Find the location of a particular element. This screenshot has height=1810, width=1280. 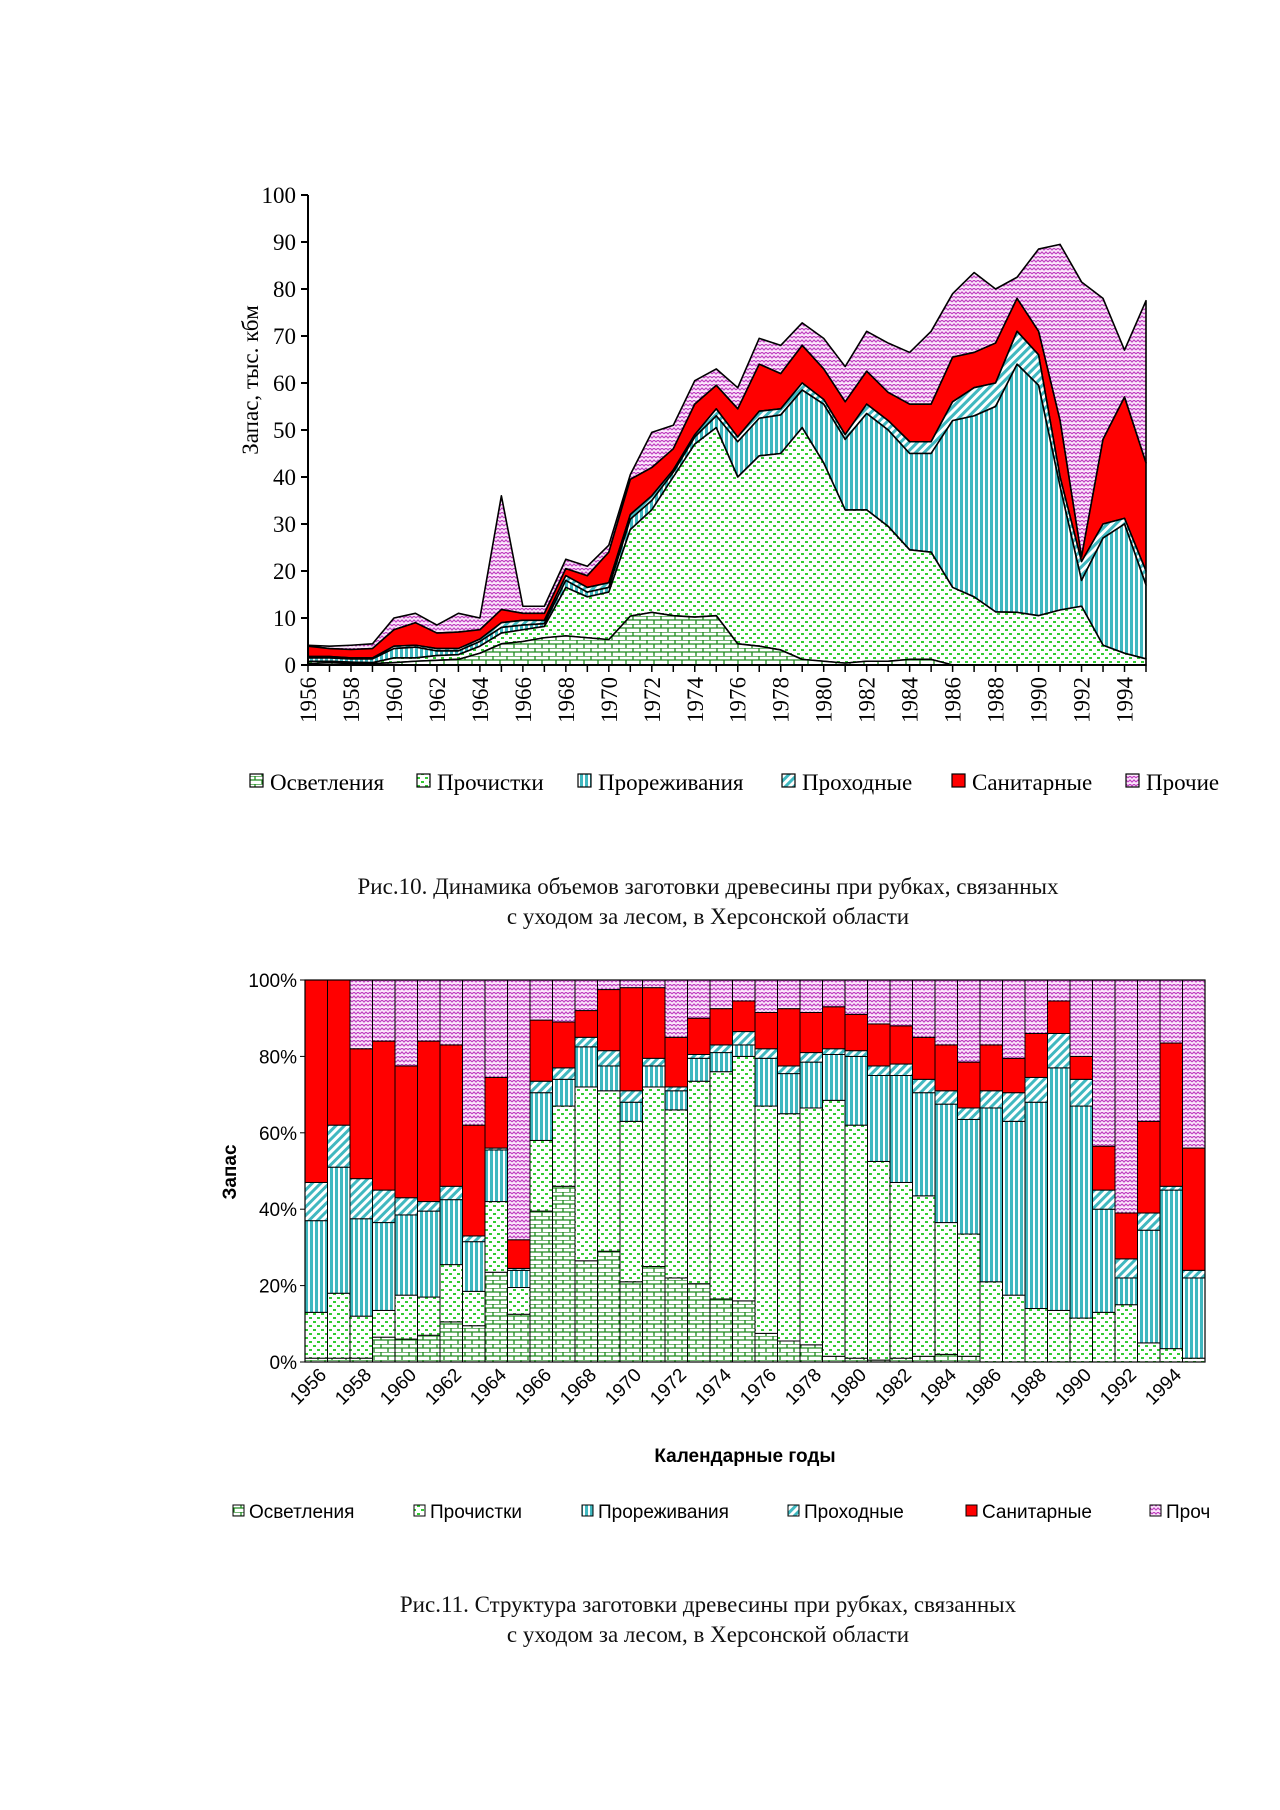

bar-1973-series-прореживания is located at coordinates (699, 1069).